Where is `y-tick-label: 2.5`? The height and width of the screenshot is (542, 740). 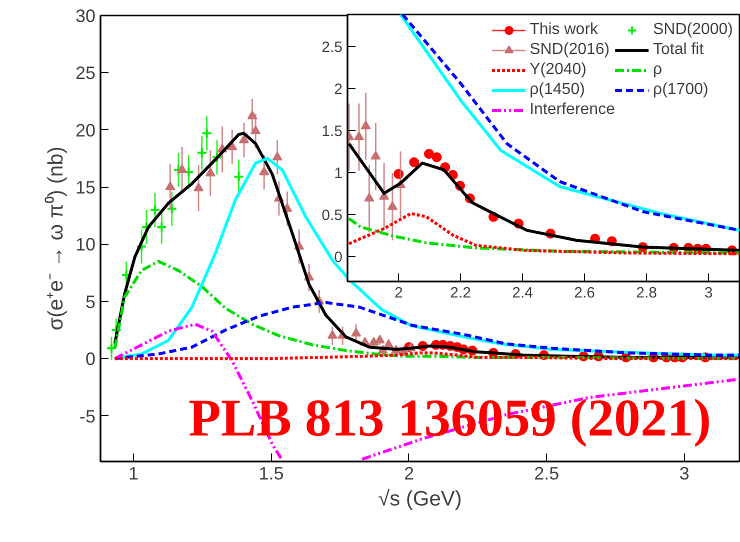
y-tick-label: 2.5 is located at coordinates (332, 47).